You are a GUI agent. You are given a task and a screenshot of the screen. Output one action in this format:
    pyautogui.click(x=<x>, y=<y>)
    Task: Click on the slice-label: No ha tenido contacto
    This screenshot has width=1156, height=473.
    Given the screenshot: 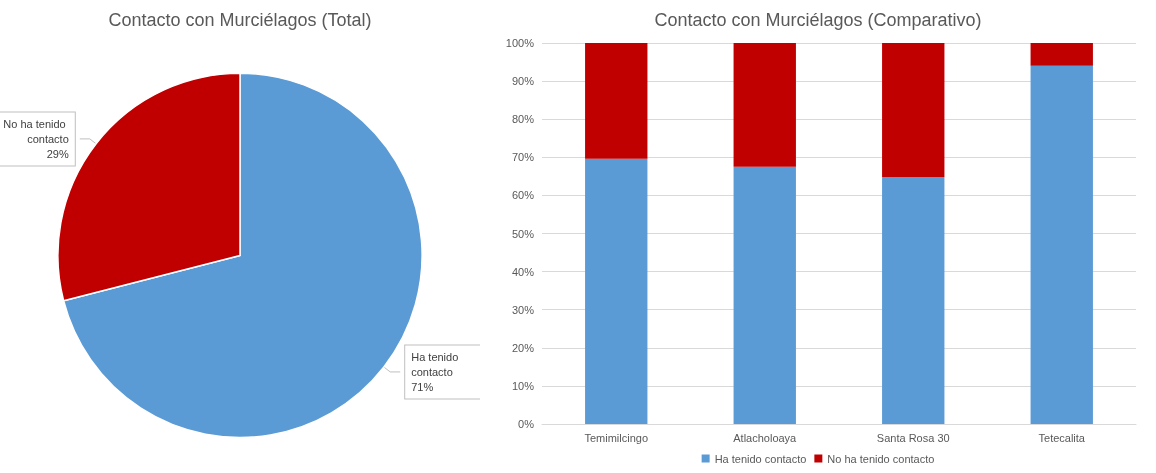 What is the action you would take?
    pyautogui.click(x=36, y=131)
    